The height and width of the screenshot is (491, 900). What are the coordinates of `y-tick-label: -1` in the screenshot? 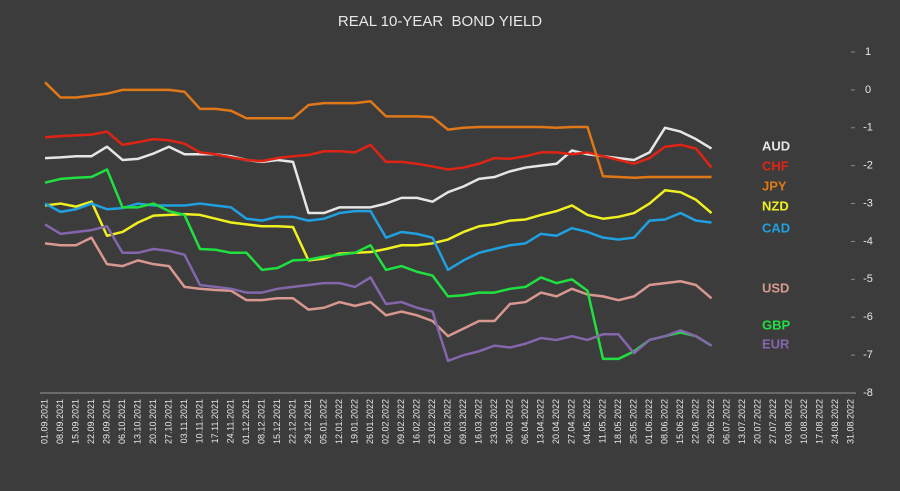 It's located at (868, 128).